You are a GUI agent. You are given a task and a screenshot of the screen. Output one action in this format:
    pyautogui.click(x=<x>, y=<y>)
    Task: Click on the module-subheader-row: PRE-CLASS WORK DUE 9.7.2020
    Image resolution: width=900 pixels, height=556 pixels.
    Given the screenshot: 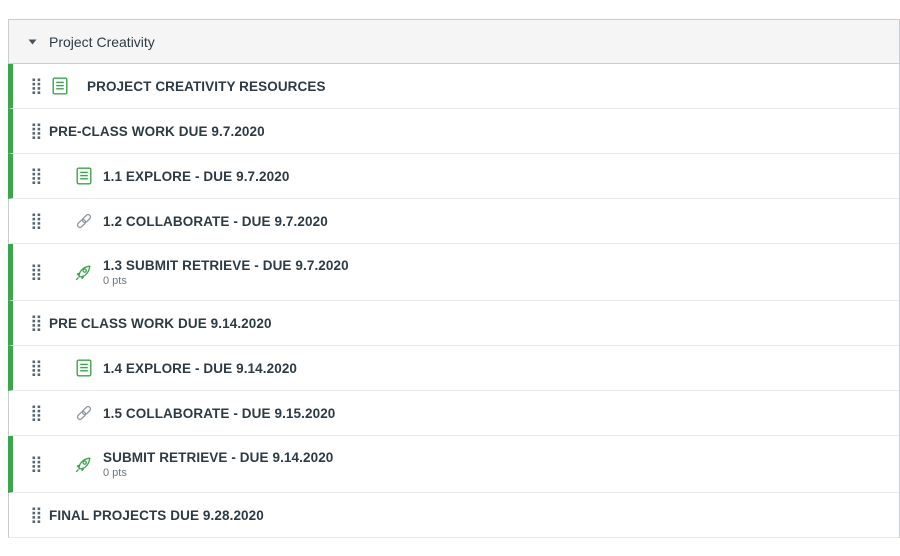 What is the action you would take?
    pyautogui.click(x=453, y=131)
    